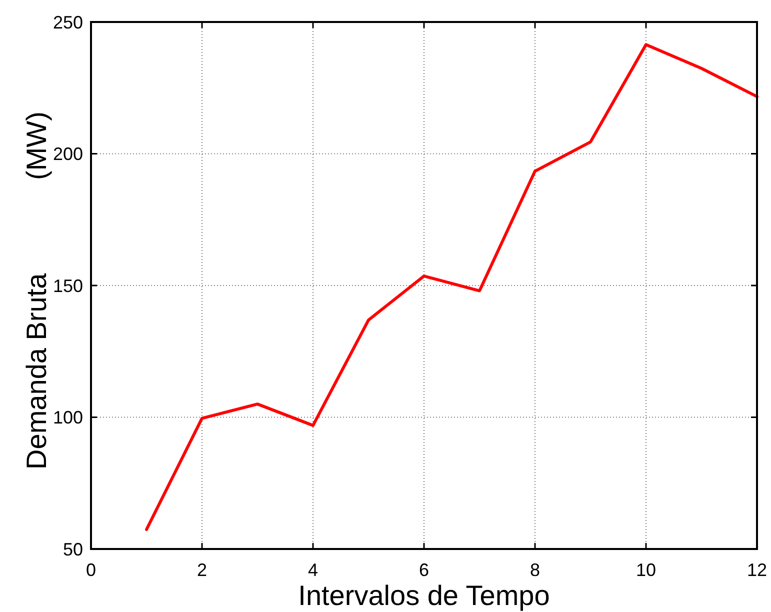 This screenshot has width=771, height=612. Describe the element at coordinates (67, 22) in the screenshot. I see `y-tick-label: 250` at that location.